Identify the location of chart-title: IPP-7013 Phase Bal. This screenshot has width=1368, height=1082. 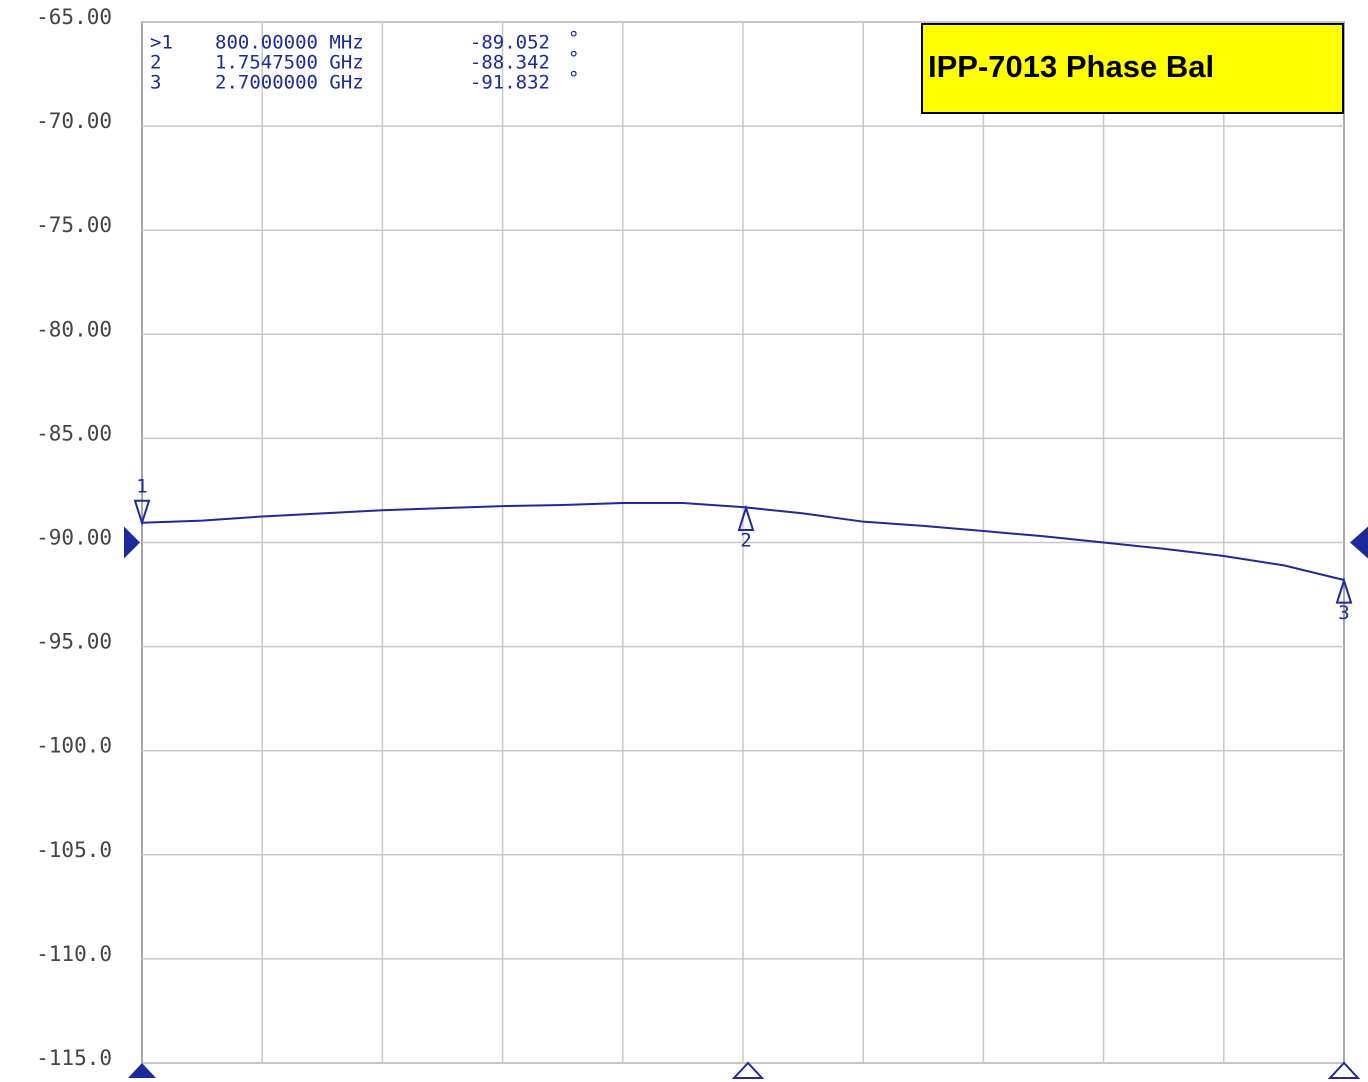
(1071, 66).